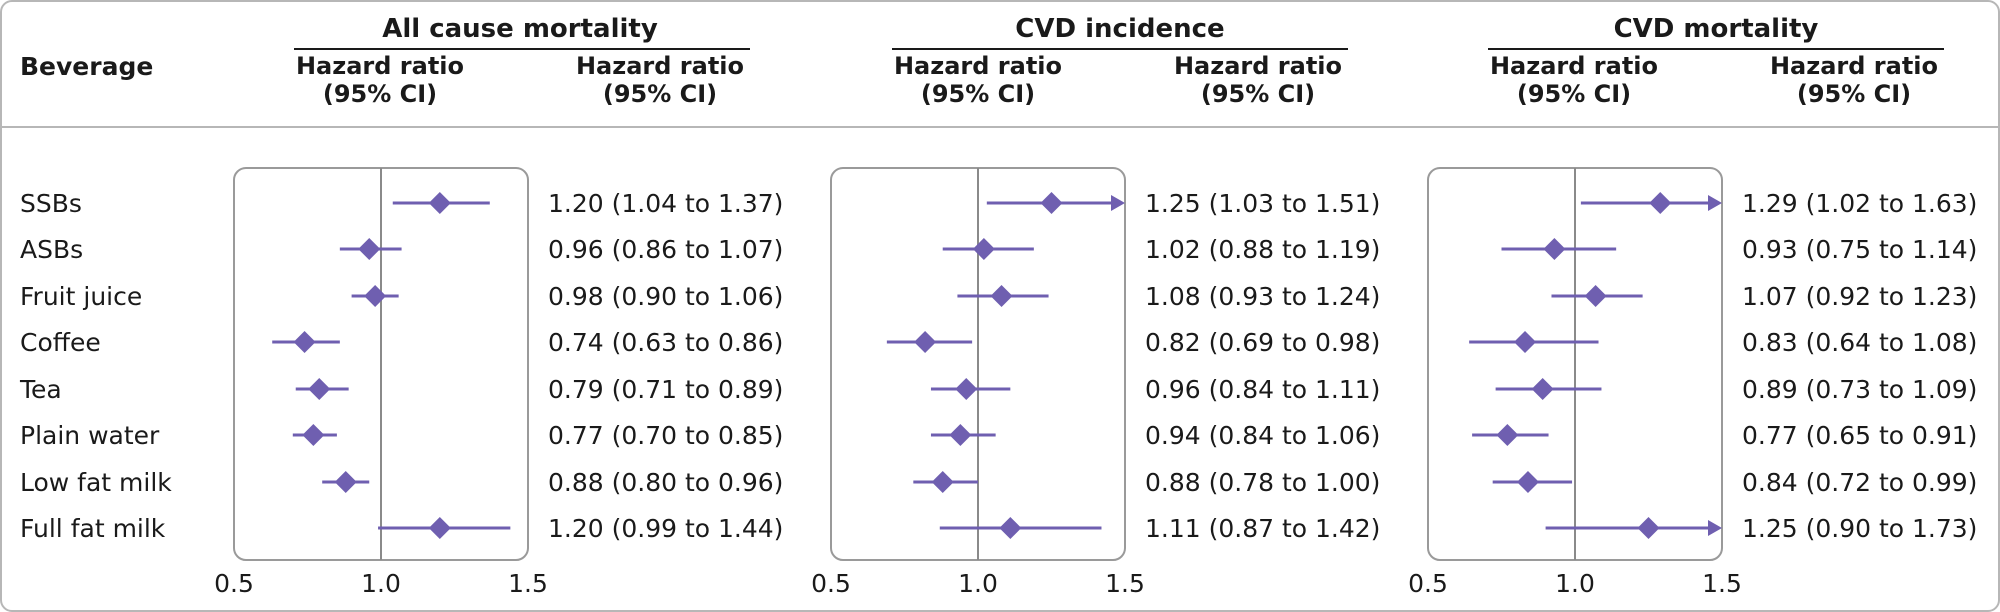 This screenshot has width=2000, height=612. What do you see at coordinates (665, 342) in the screenshot?
I see `hazard-ratio-value: 0.74 (0.63 to 0.86)` at bounding box center [665, 342].